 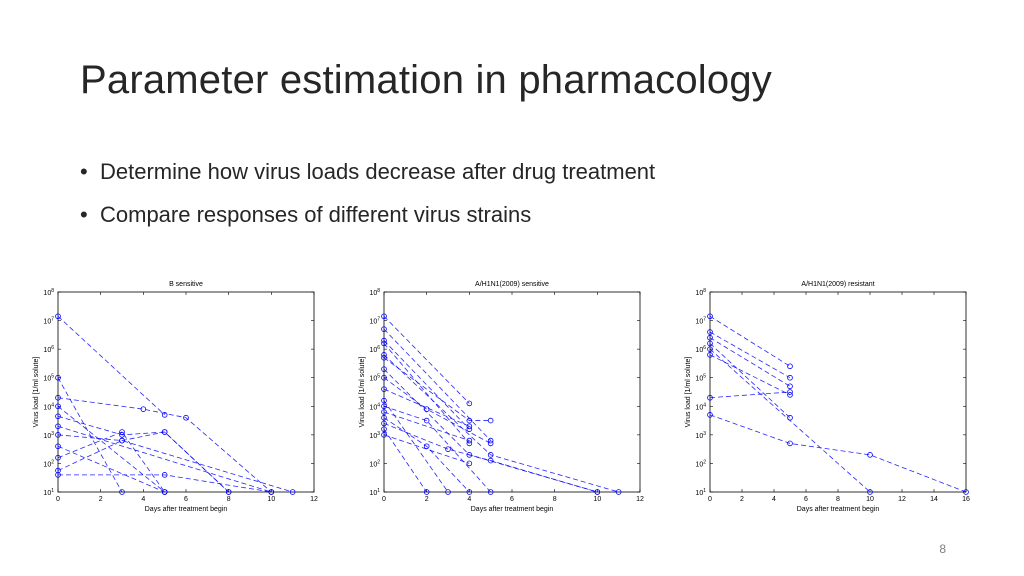 What do you see at coordinates (48, 349) in the screenshot?
I see `y-tick-label: 10⁶` at bounding box center [48, 349].